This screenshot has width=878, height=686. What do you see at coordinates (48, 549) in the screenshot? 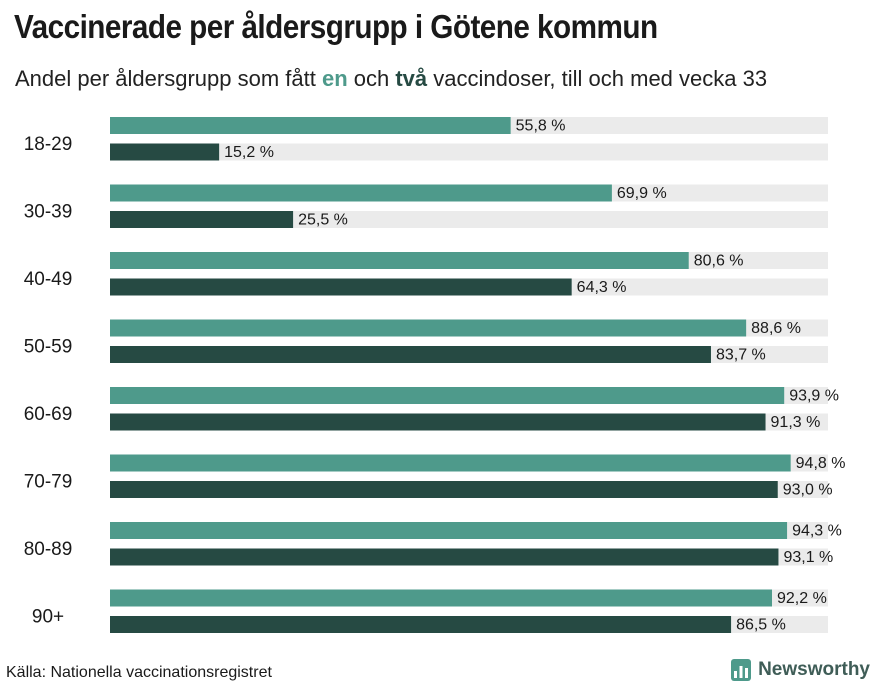
I see `category-label: 80-89` at bounding box center [48, 549].